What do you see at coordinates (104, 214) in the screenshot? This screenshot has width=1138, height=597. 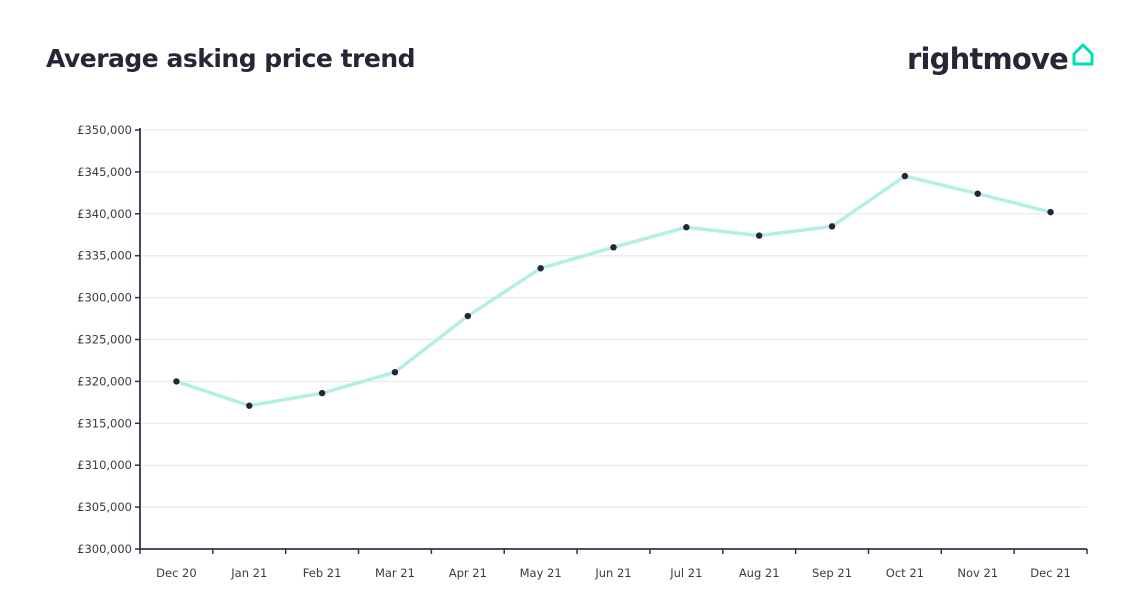 I see `y-tick-label: £340,000` at bounding box center [104, 214].